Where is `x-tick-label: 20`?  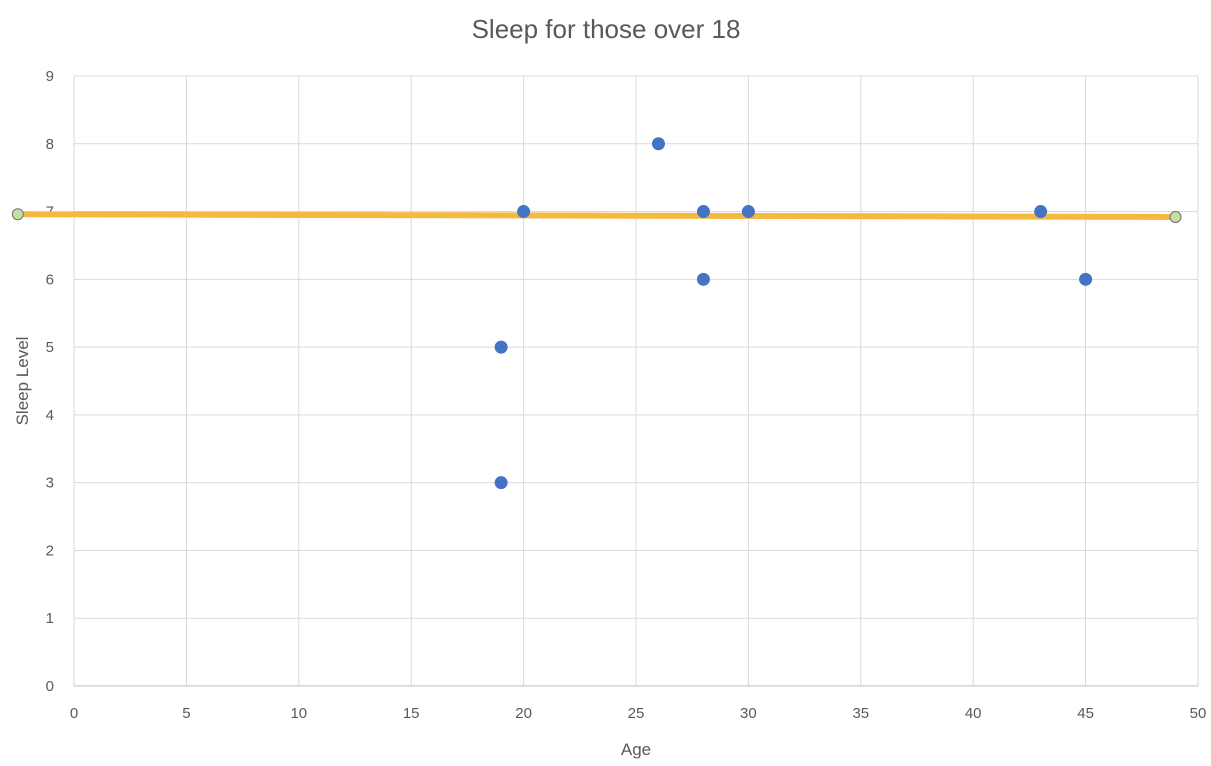 x-tick-label: 20 is located at coordinates (523, 713).